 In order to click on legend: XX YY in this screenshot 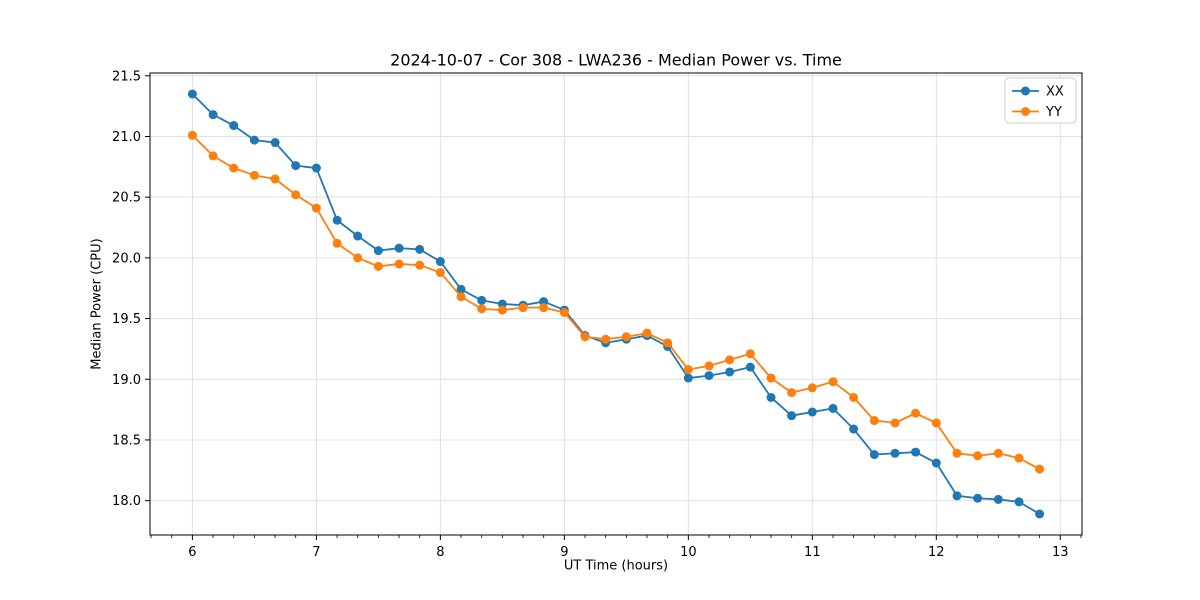, I will do `click(1040, 100)`.